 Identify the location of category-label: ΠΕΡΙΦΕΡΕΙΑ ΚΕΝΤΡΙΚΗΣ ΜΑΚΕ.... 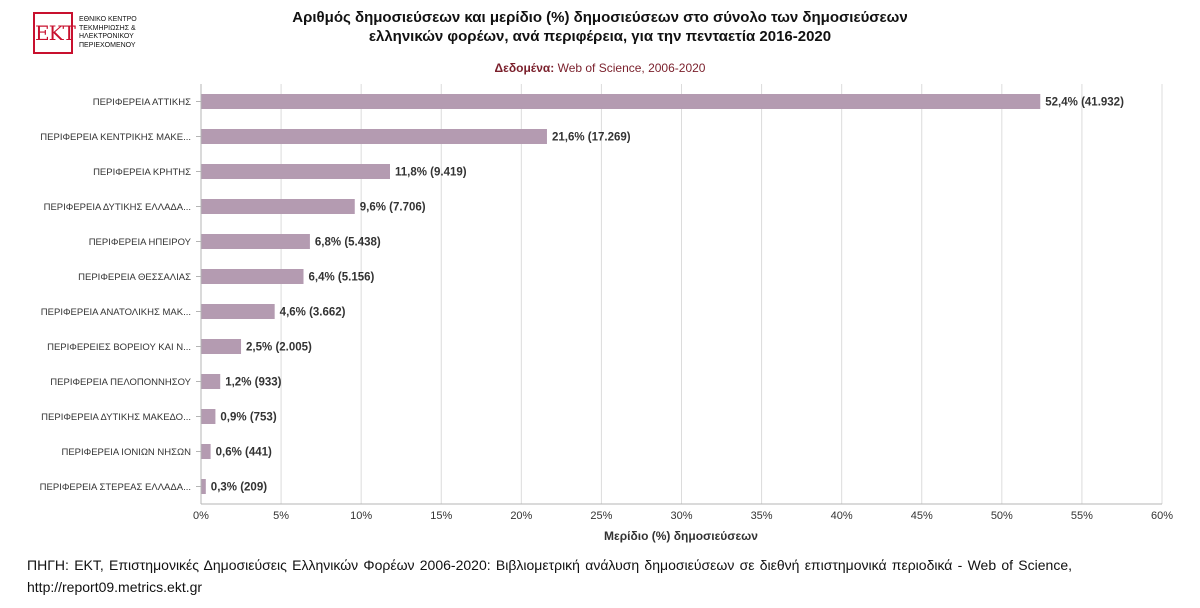
(115, 137).